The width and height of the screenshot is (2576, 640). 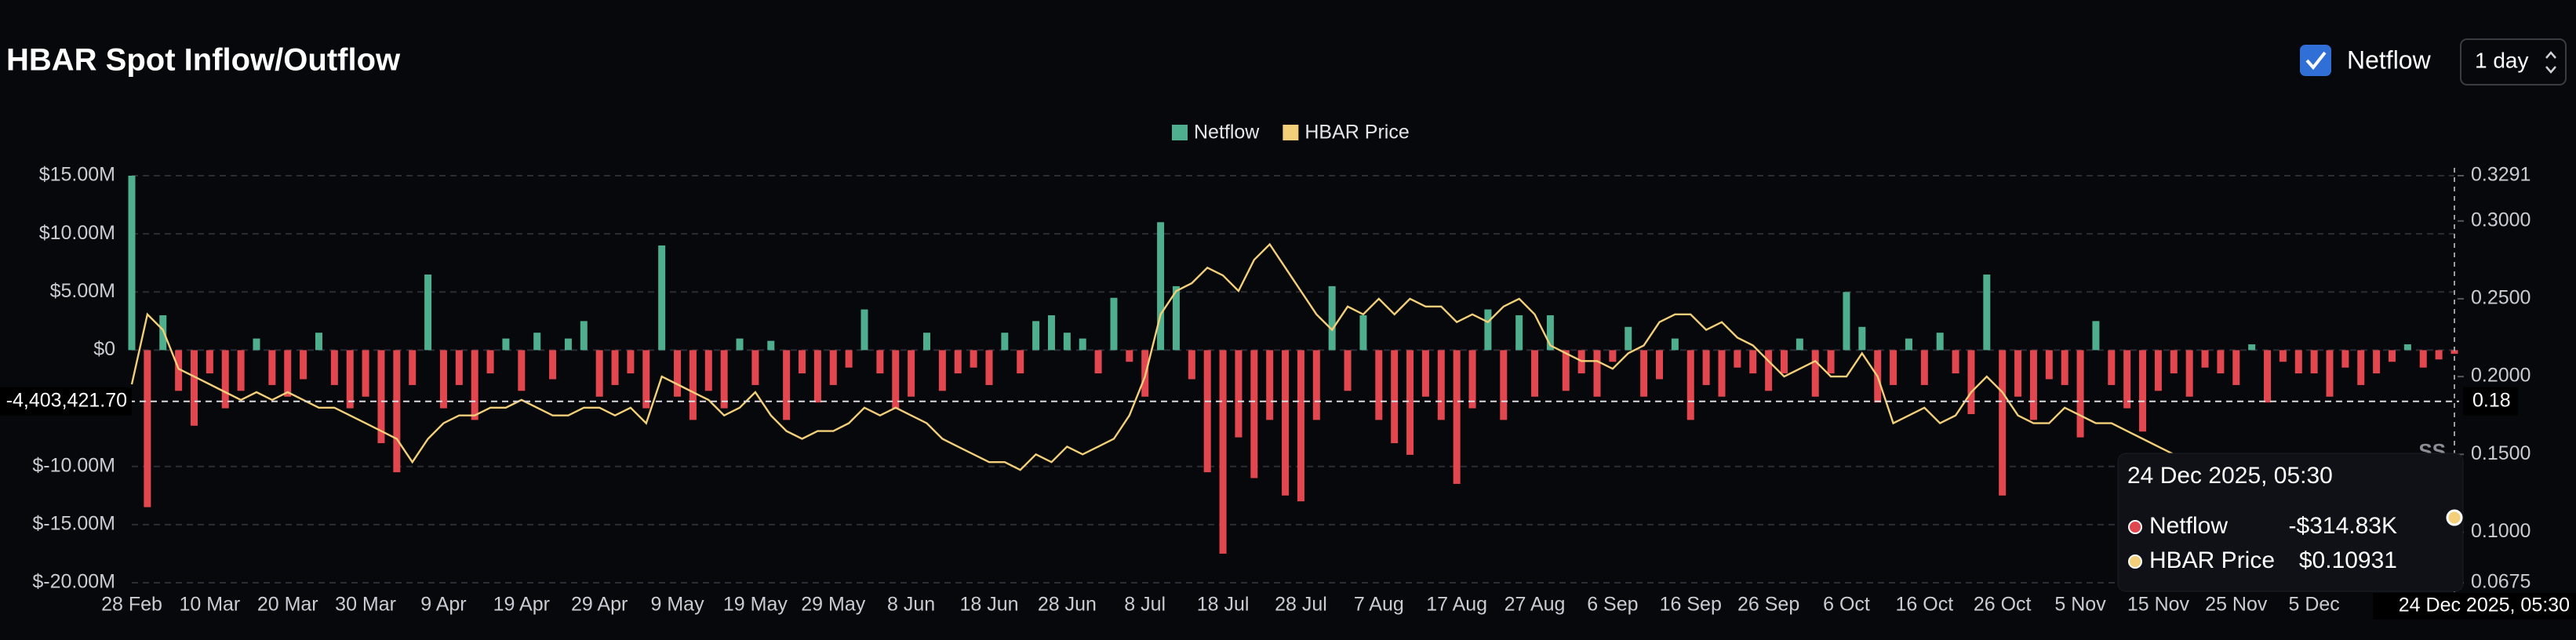 I want to click on chart-title: HBAR Spot Inflow/Outflow, so click(x=204, y=60).